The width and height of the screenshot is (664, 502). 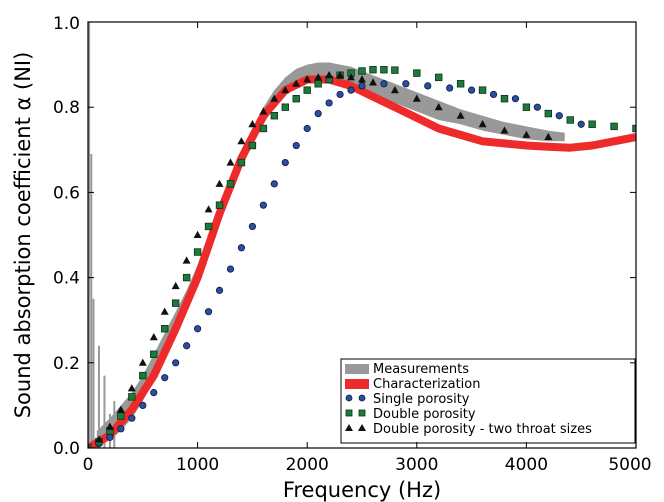 I want to click on y-tick-label: 1.0, so click(x=66, y=24).